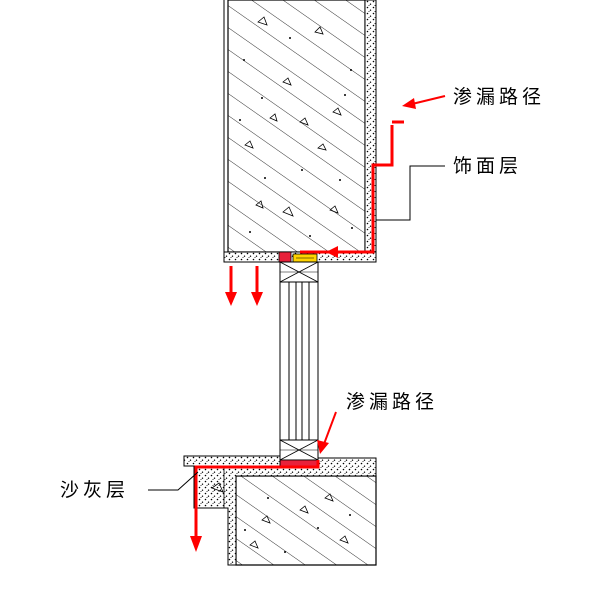 The width and height of the screenshot is (600, 600). Describe the element at coordinates (196, 544) in the screenshot. I see `drip-arrow-lower` at that location.